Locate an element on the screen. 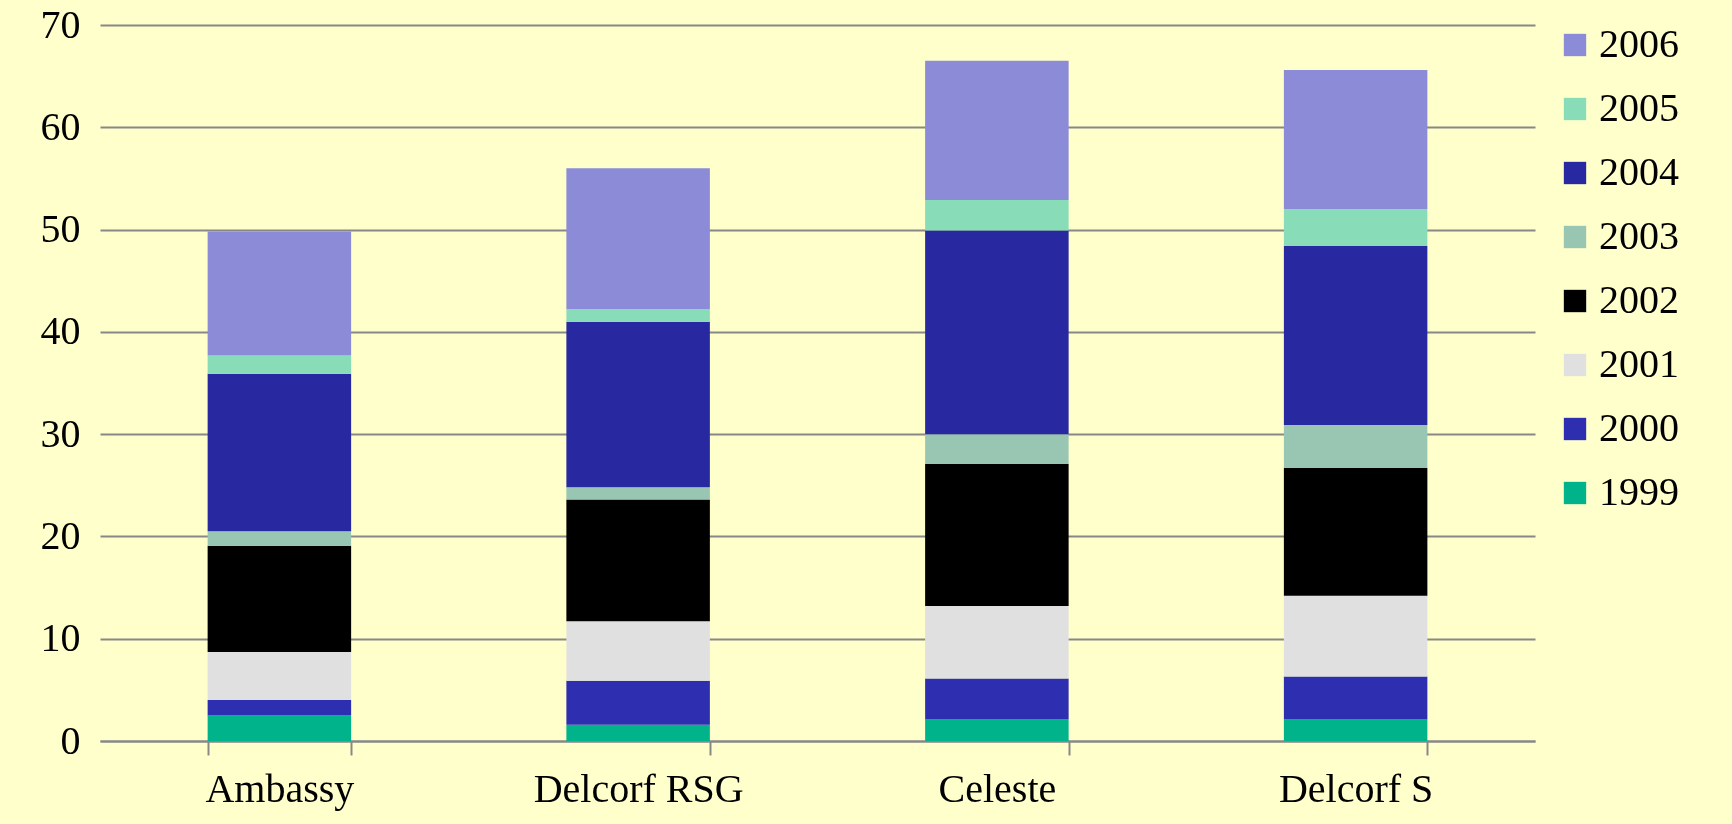  legend-label: 2003 is located at coordinates (1639, 235).